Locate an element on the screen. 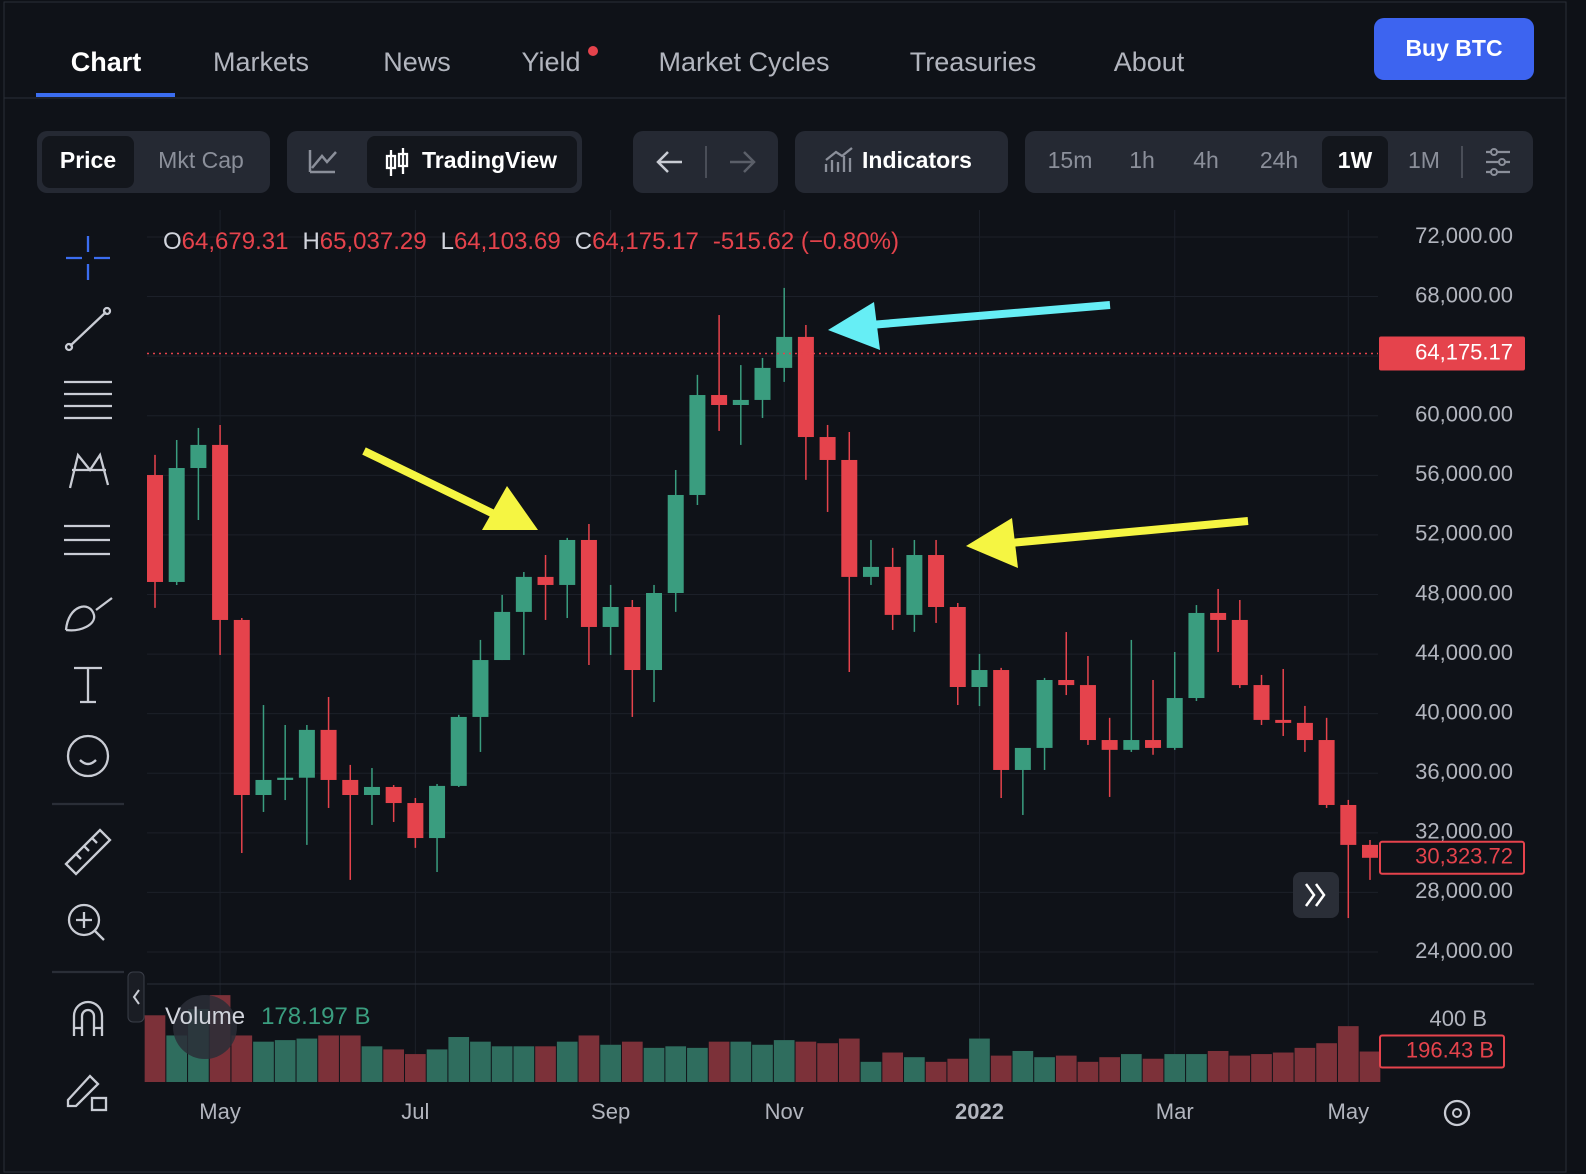 The height and width of the screenshot is (1174, 1586). interval: 24h is located at coordinates (1279, 160).